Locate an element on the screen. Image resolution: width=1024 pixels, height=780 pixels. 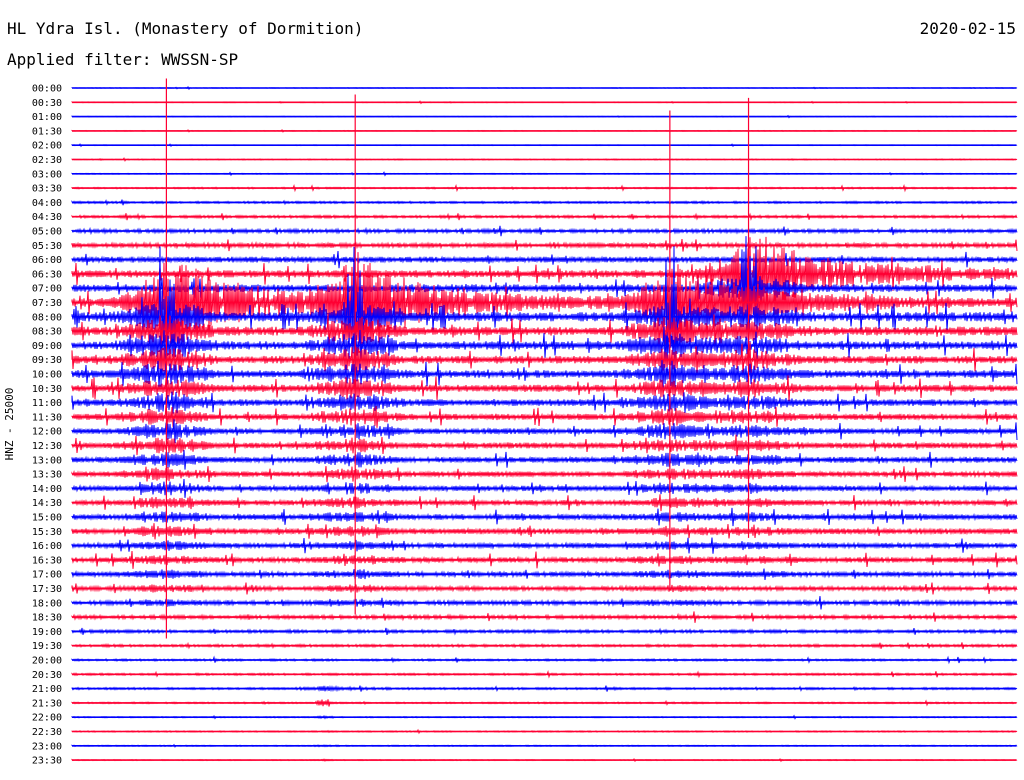
tick-label-1730: 17:30 is located at coordinates (47, 589).